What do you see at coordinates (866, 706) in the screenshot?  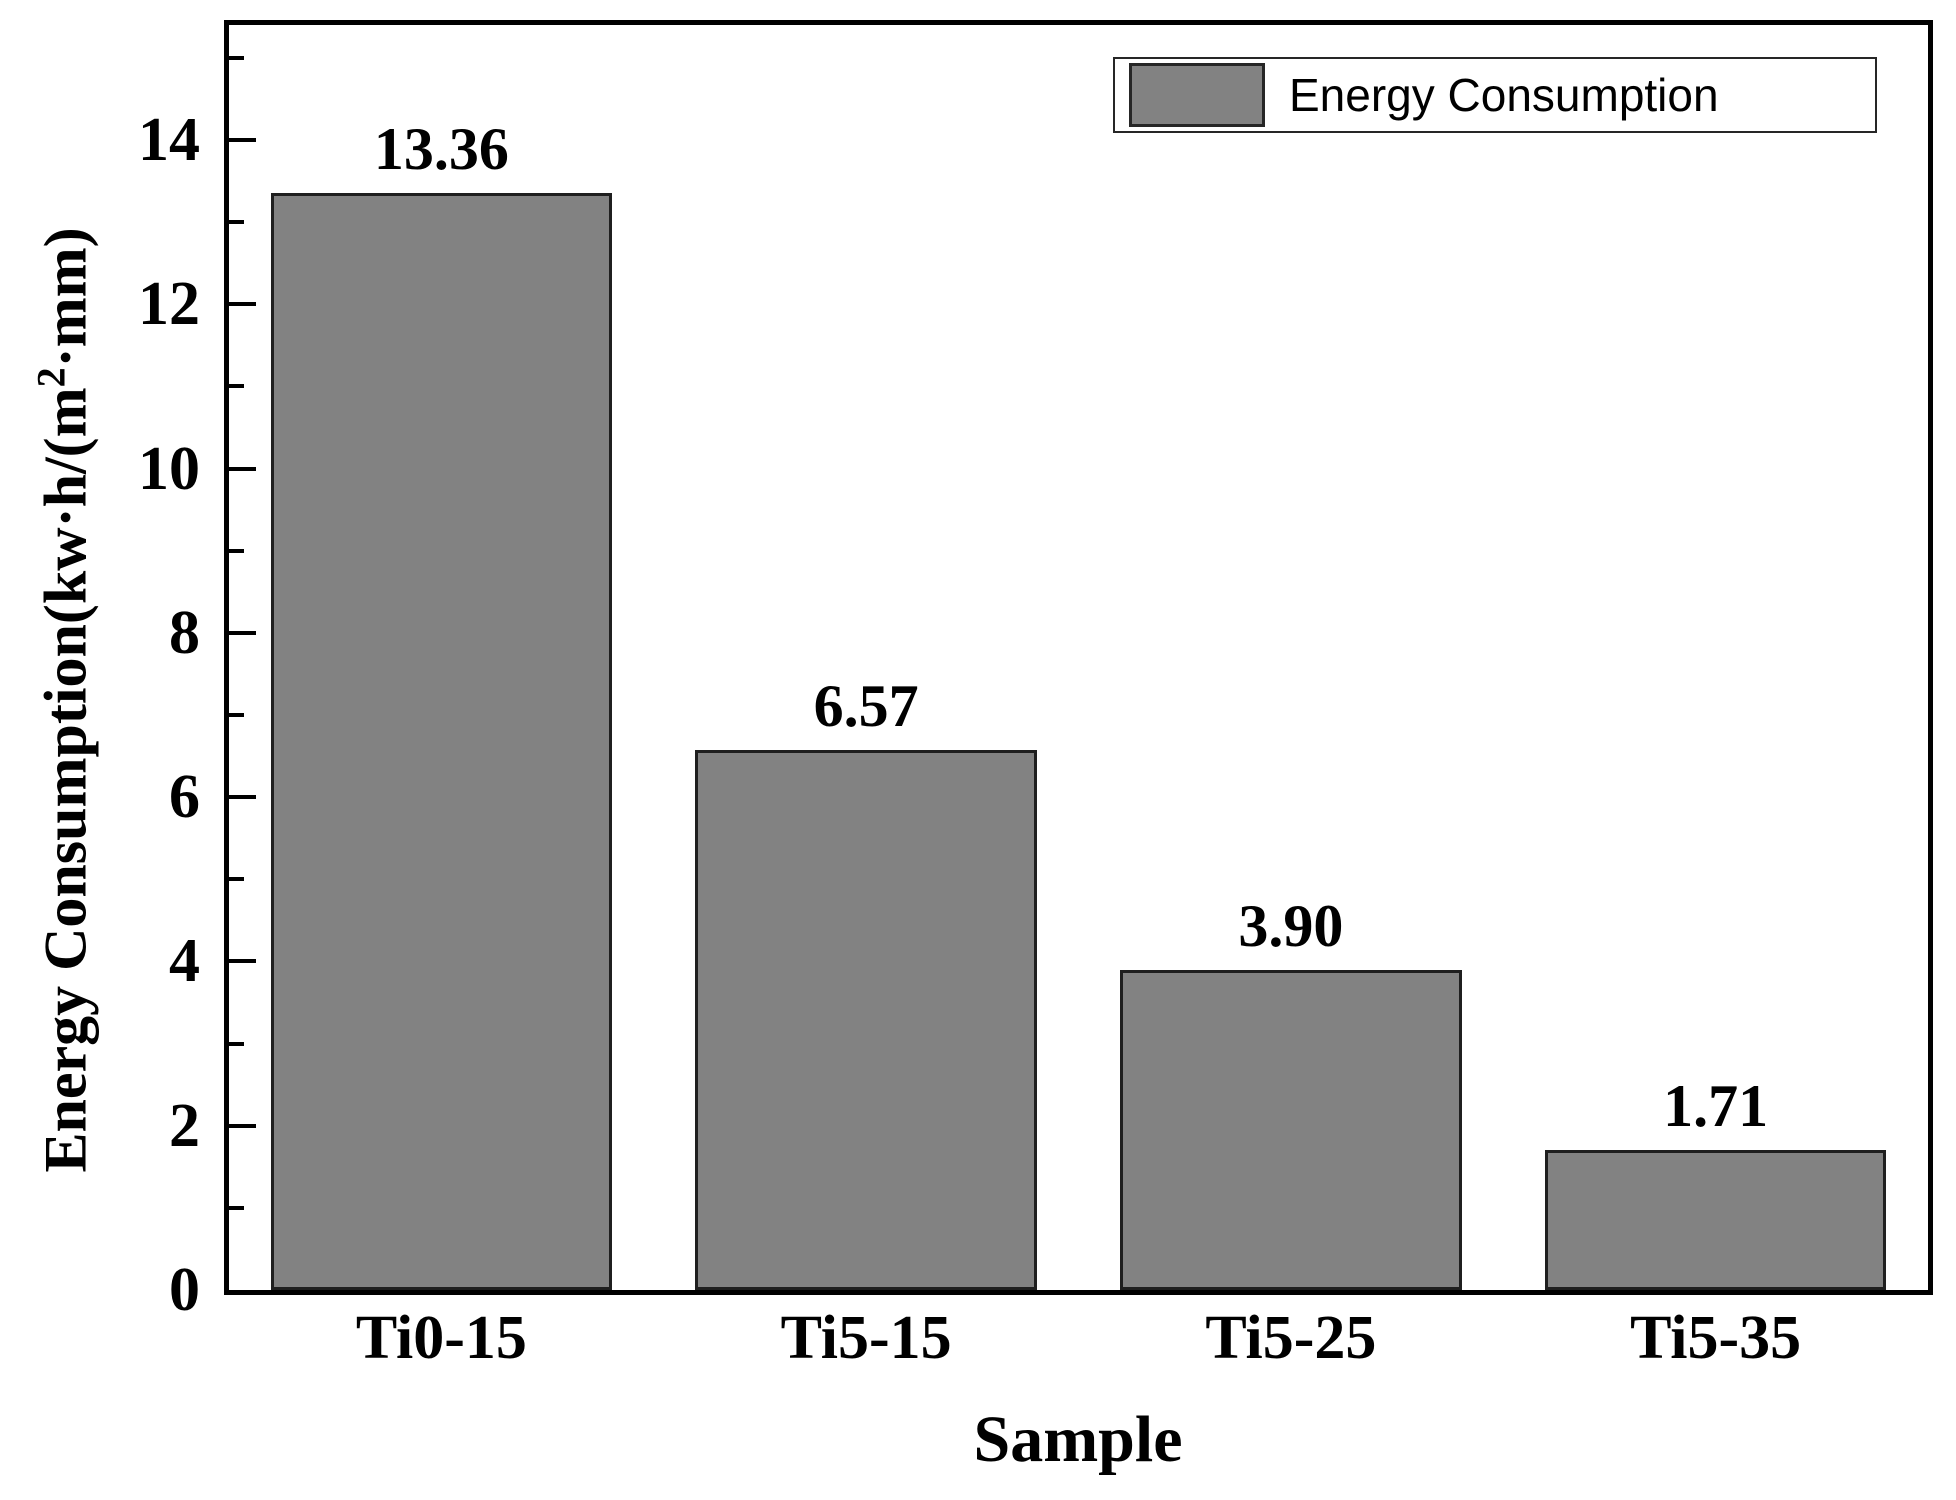 I see `bar-value-label-Ti5-15: 6.57` at bounding box center [866, 706].